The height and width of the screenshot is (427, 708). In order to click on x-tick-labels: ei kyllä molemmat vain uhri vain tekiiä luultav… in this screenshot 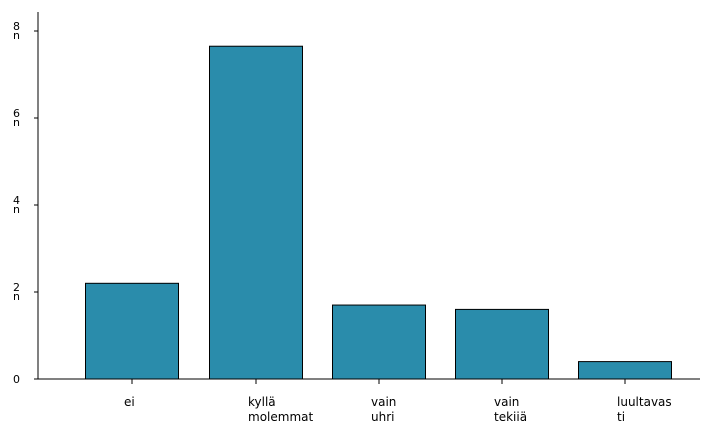, I will do `click(398, 401)`.